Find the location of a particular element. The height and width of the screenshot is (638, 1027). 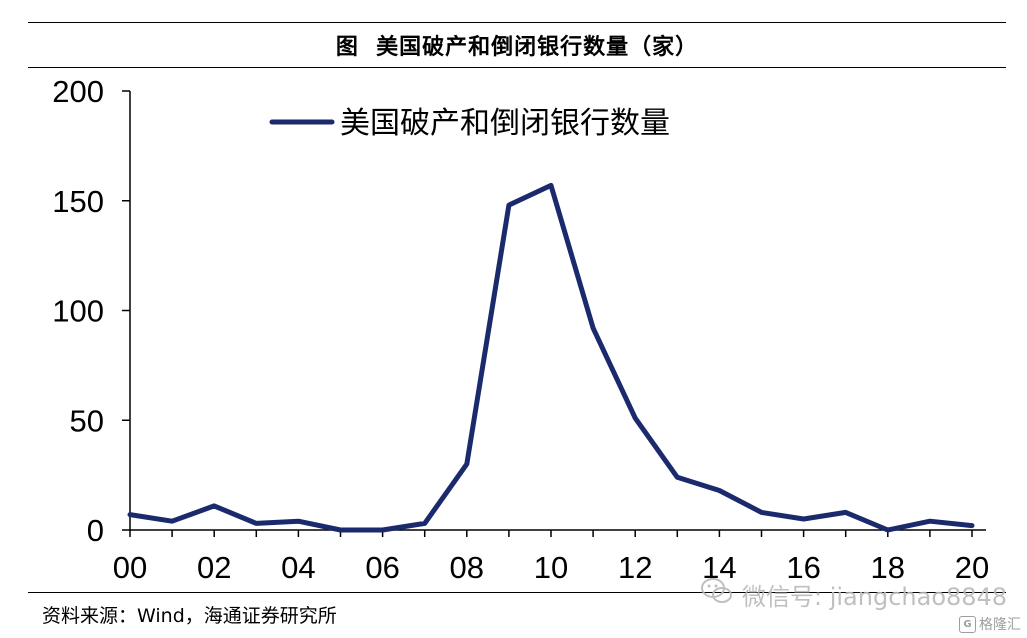

x-tick-label: 10 is located at coordinates (551, 567).